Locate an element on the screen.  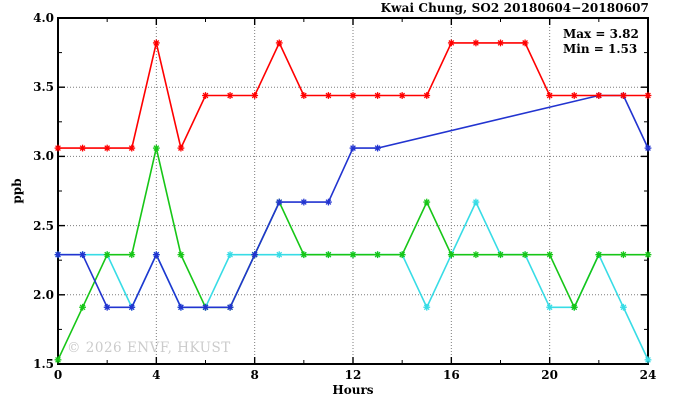
y-tick-label: 3.0 is located at coordinates (43, 156).